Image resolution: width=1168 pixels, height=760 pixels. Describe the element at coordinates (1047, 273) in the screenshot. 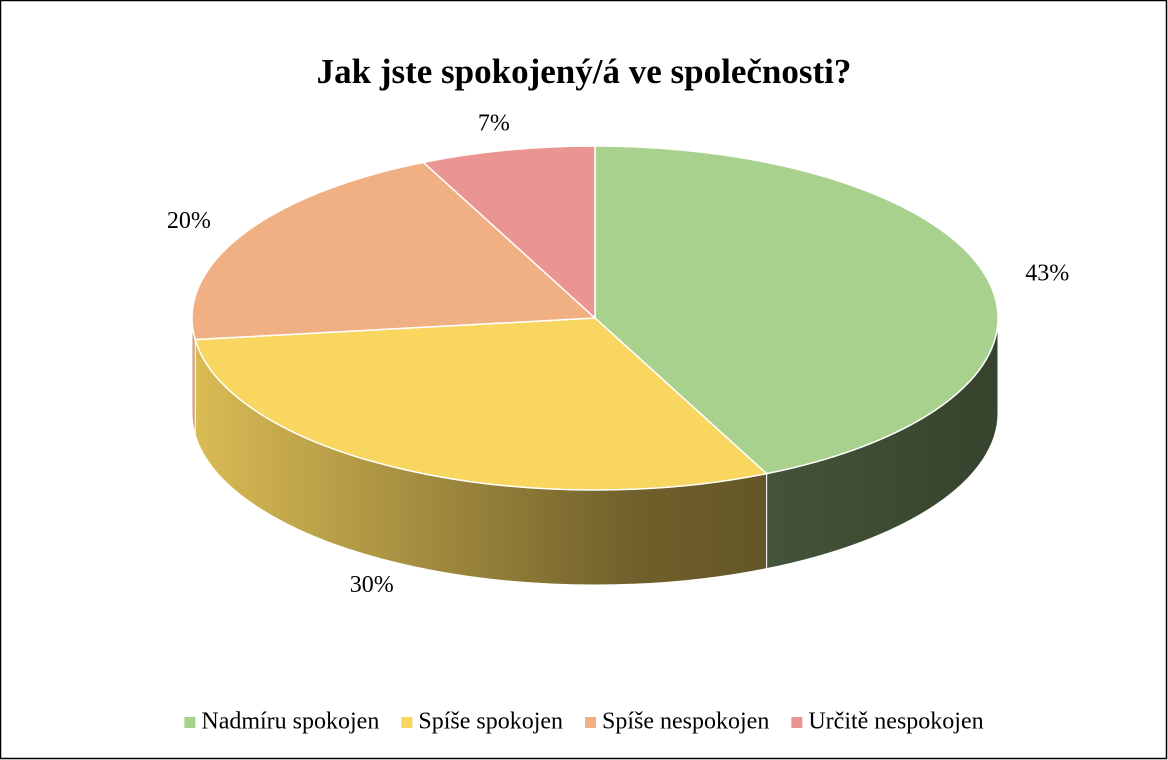

I see `data-label: 43%` at that location.